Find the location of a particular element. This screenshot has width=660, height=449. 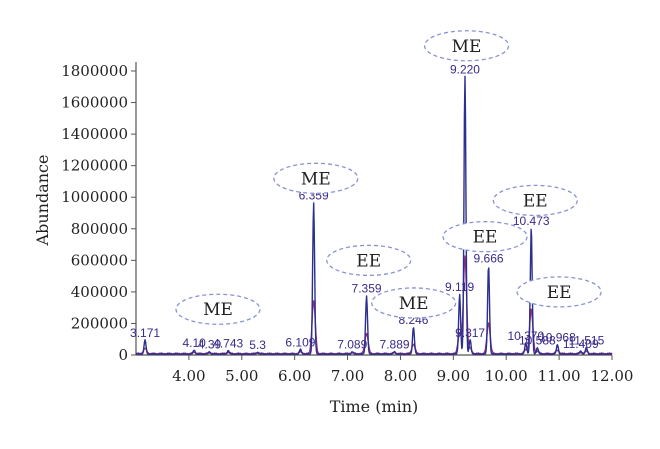

x-tick-label: 7.00 is located at coordinates (347, 376).